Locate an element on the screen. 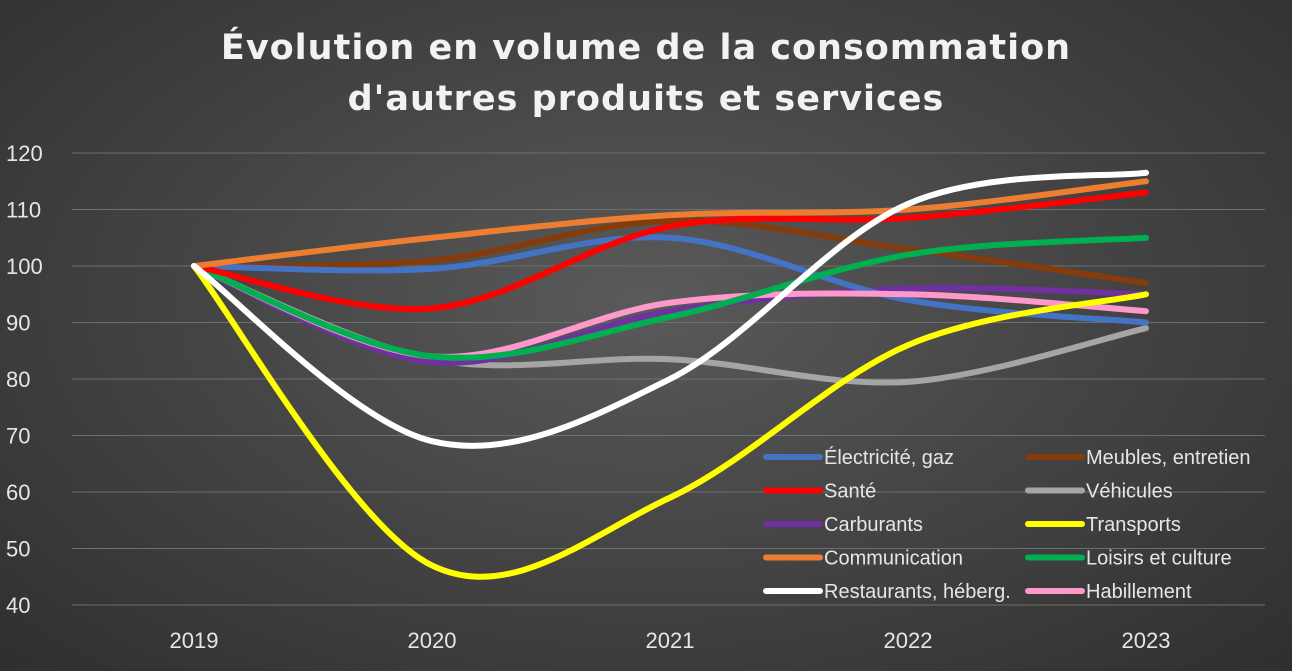  legend-label: Communication is located at coordinates (893, 559).